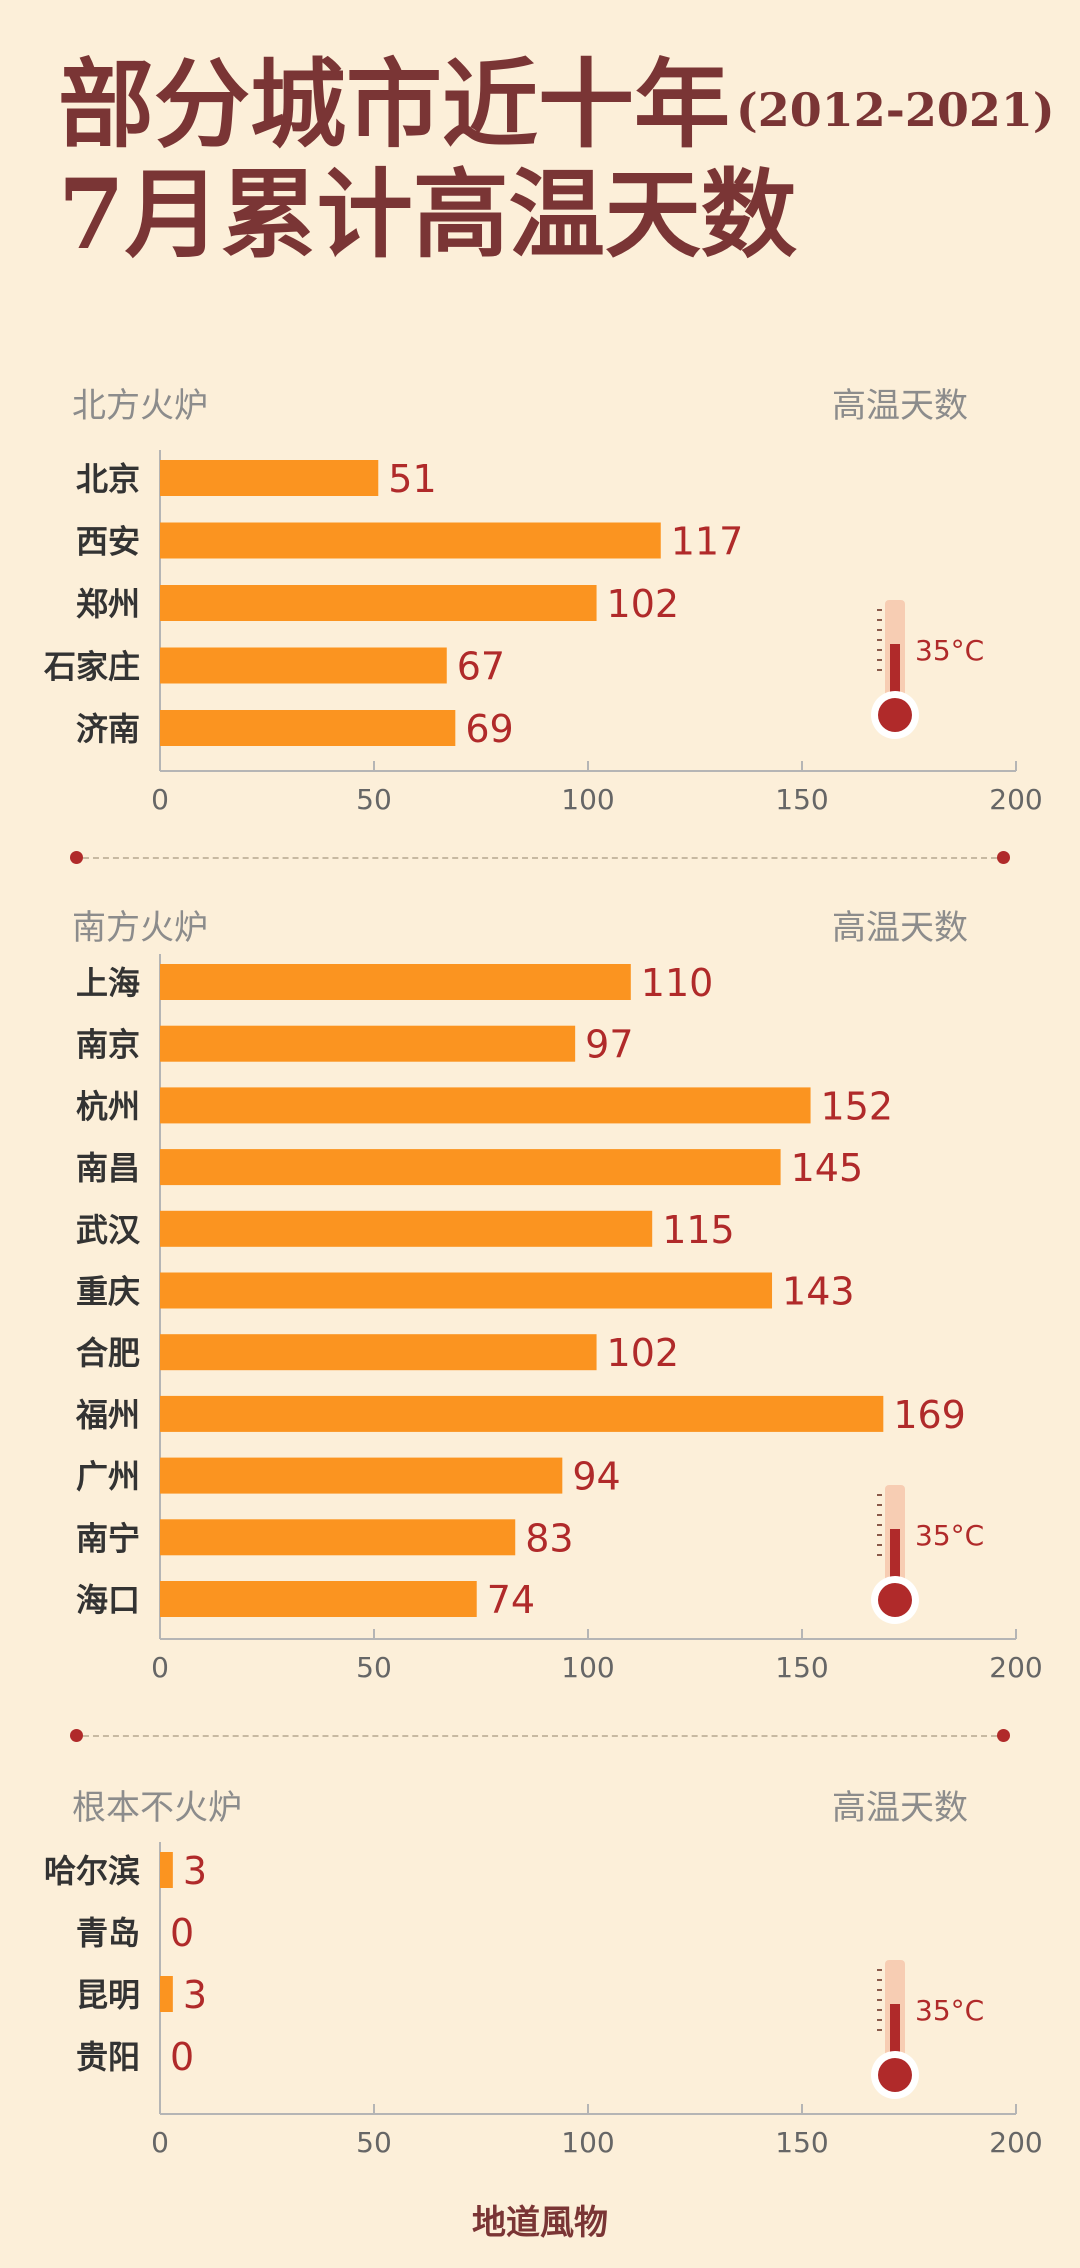  What do you see at coordinates (108, 1045) in the screenshot?
I see `category-label: 南京` at bounding box center [108, 1045].